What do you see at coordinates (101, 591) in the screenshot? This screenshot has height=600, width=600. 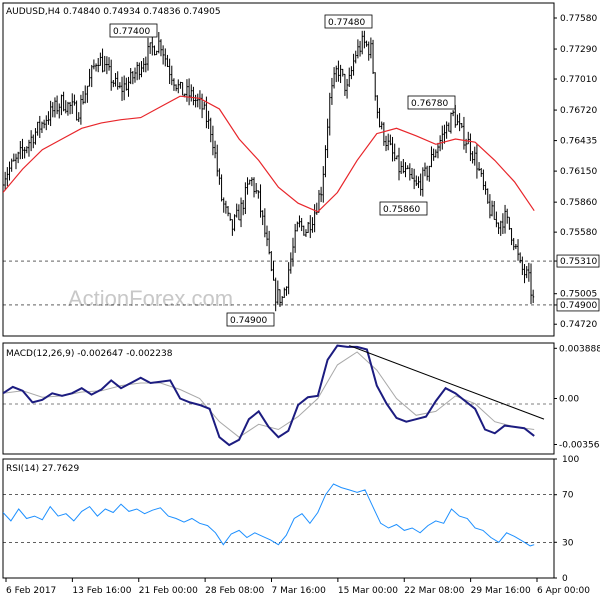 I see `time-tick-label: 13 Feb 16:00` at bounding box center [101, 591].